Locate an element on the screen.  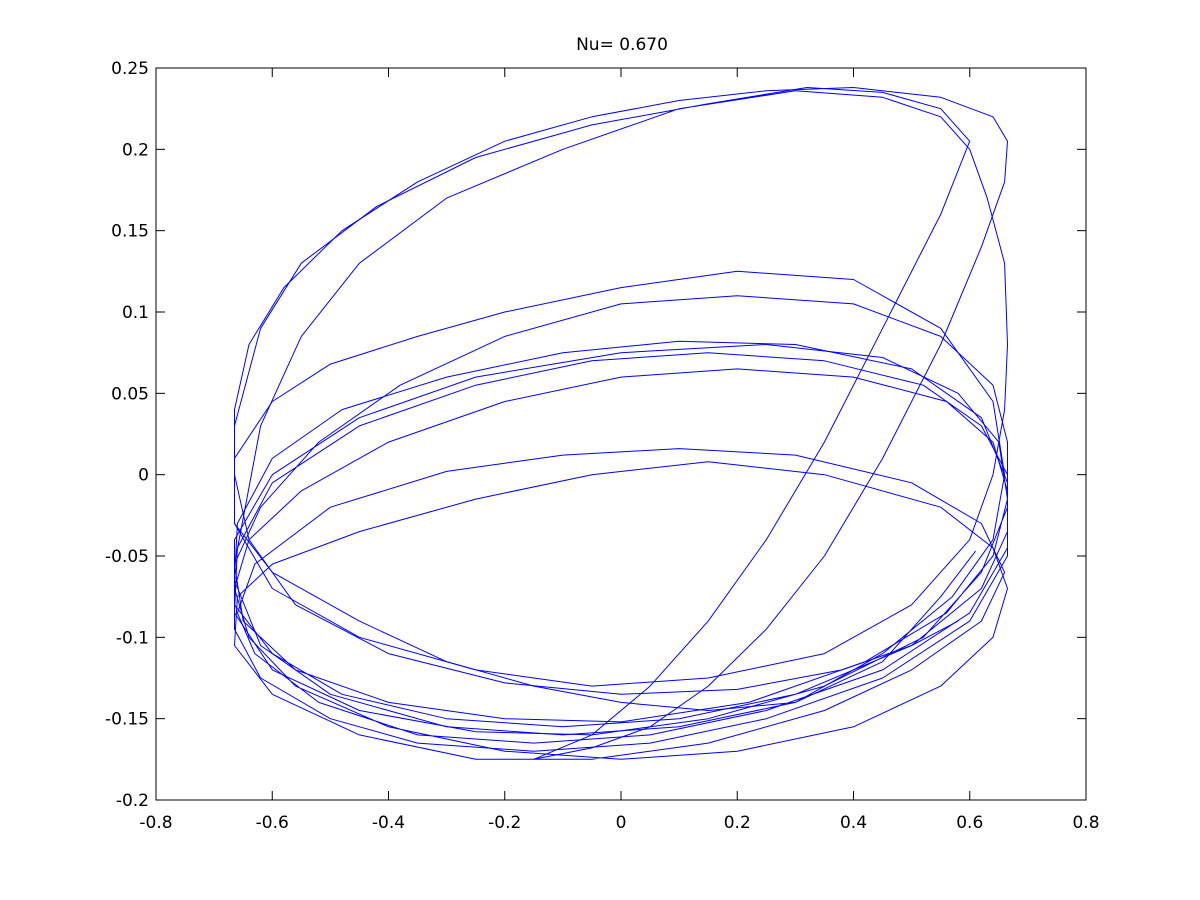
x-tick-label: 0.8 is located at coordinates (1085, 823).